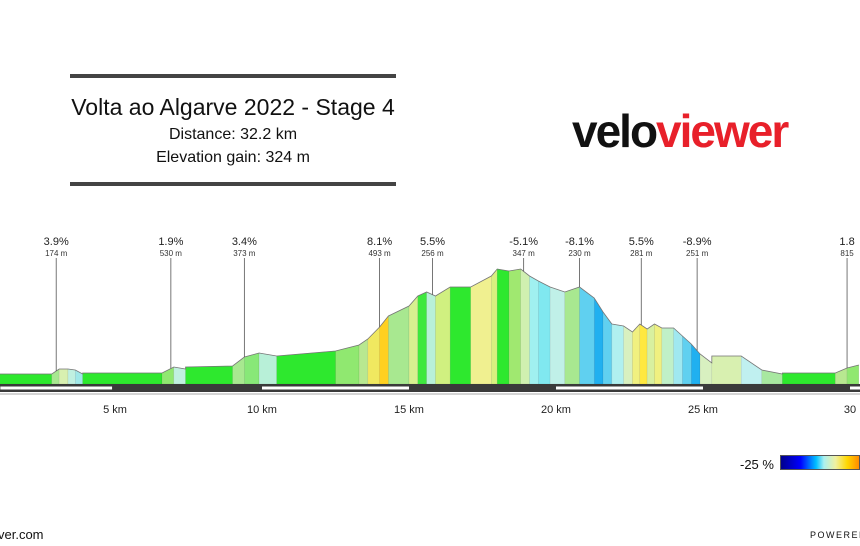 The width and height of the screenshot is (860, 546). I want to click on distance-text: Distance: 32.2 km, so click(233, 134).